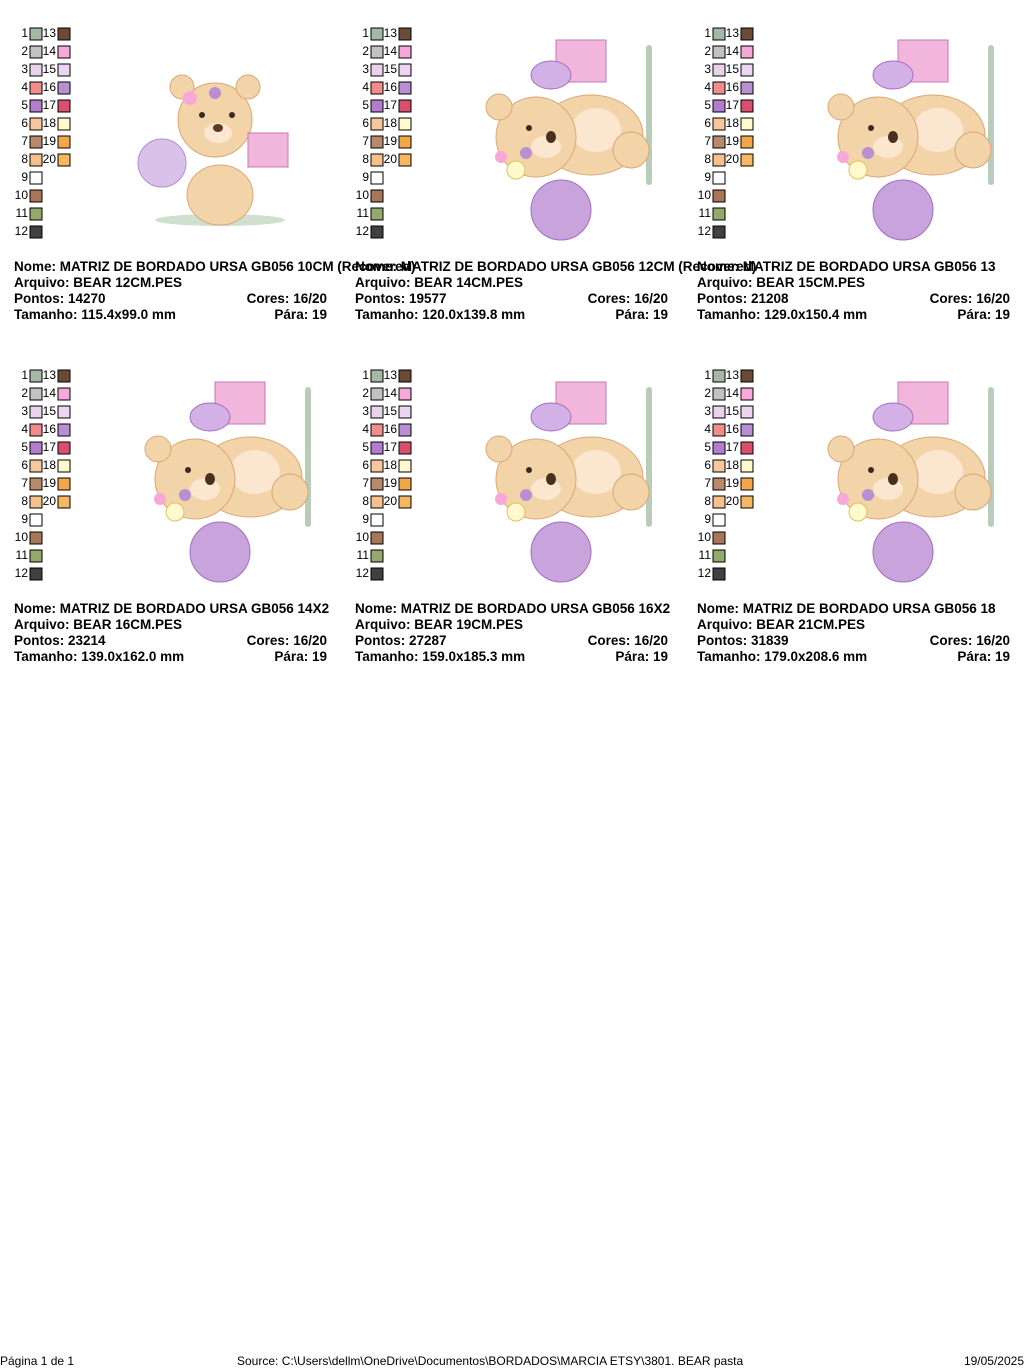 The image size is (1024, 1370). I want to click on label: Tamanho:, so click(387, 314).